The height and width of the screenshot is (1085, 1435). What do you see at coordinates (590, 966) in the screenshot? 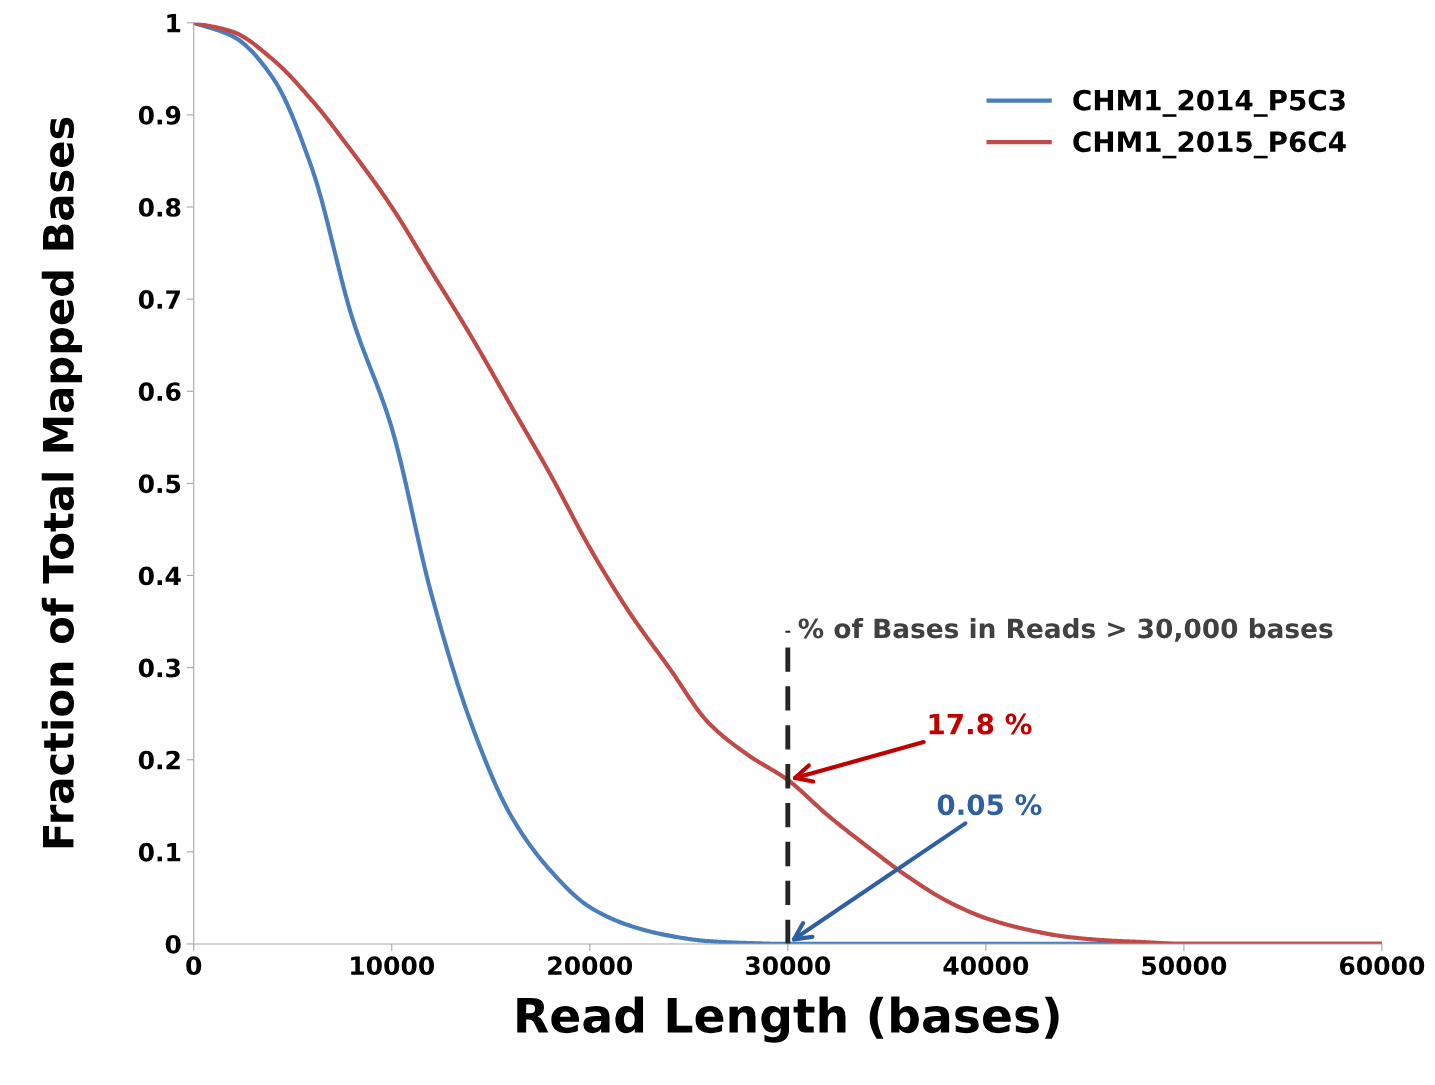
I see `x-tick-label: 20000` at bounding box center [590, 966].